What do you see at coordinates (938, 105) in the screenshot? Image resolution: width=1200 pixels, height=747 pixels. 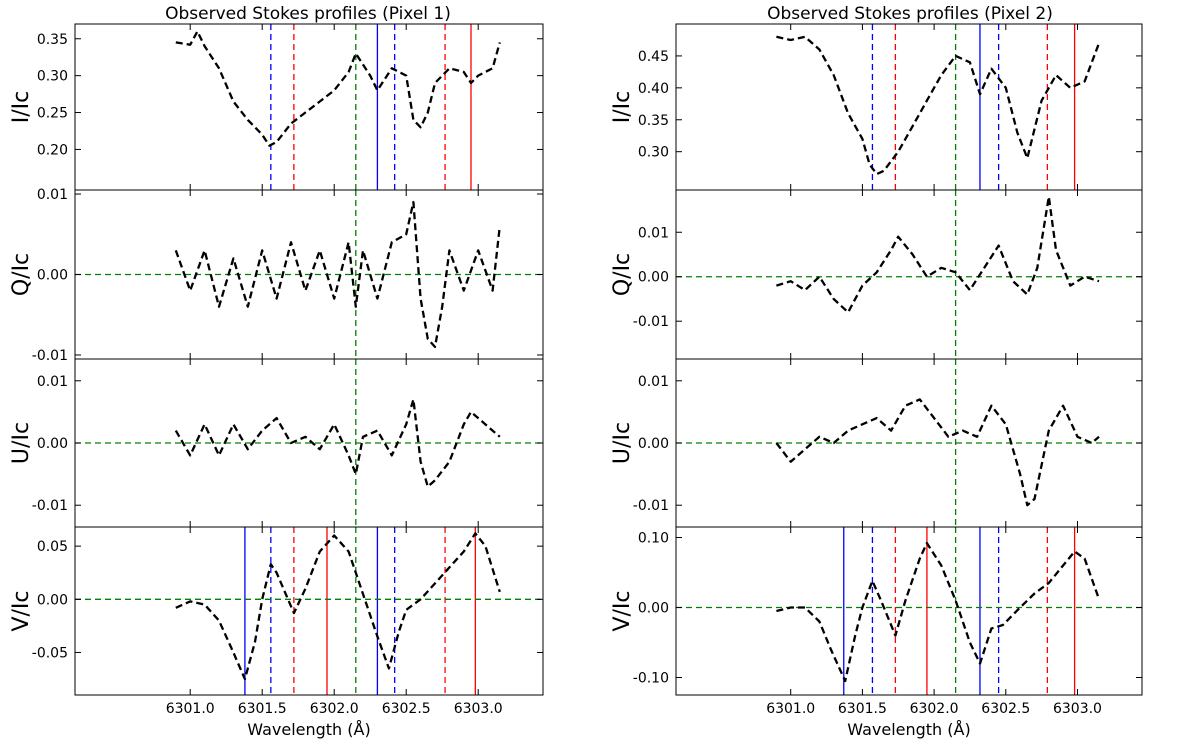 I see `pixel-2-i-profile-line` at bounding box center [938, 105].